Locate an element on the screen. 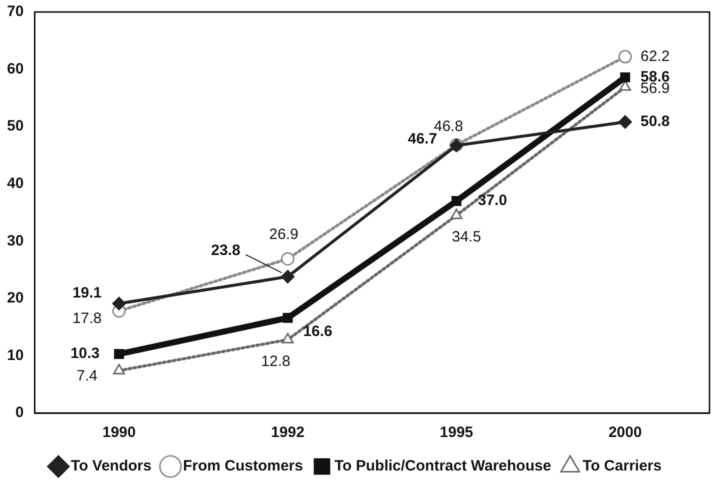 The width and height of the screenshot is (717, 488). y-tick-label: 20 is located at coordinates (15, 298).